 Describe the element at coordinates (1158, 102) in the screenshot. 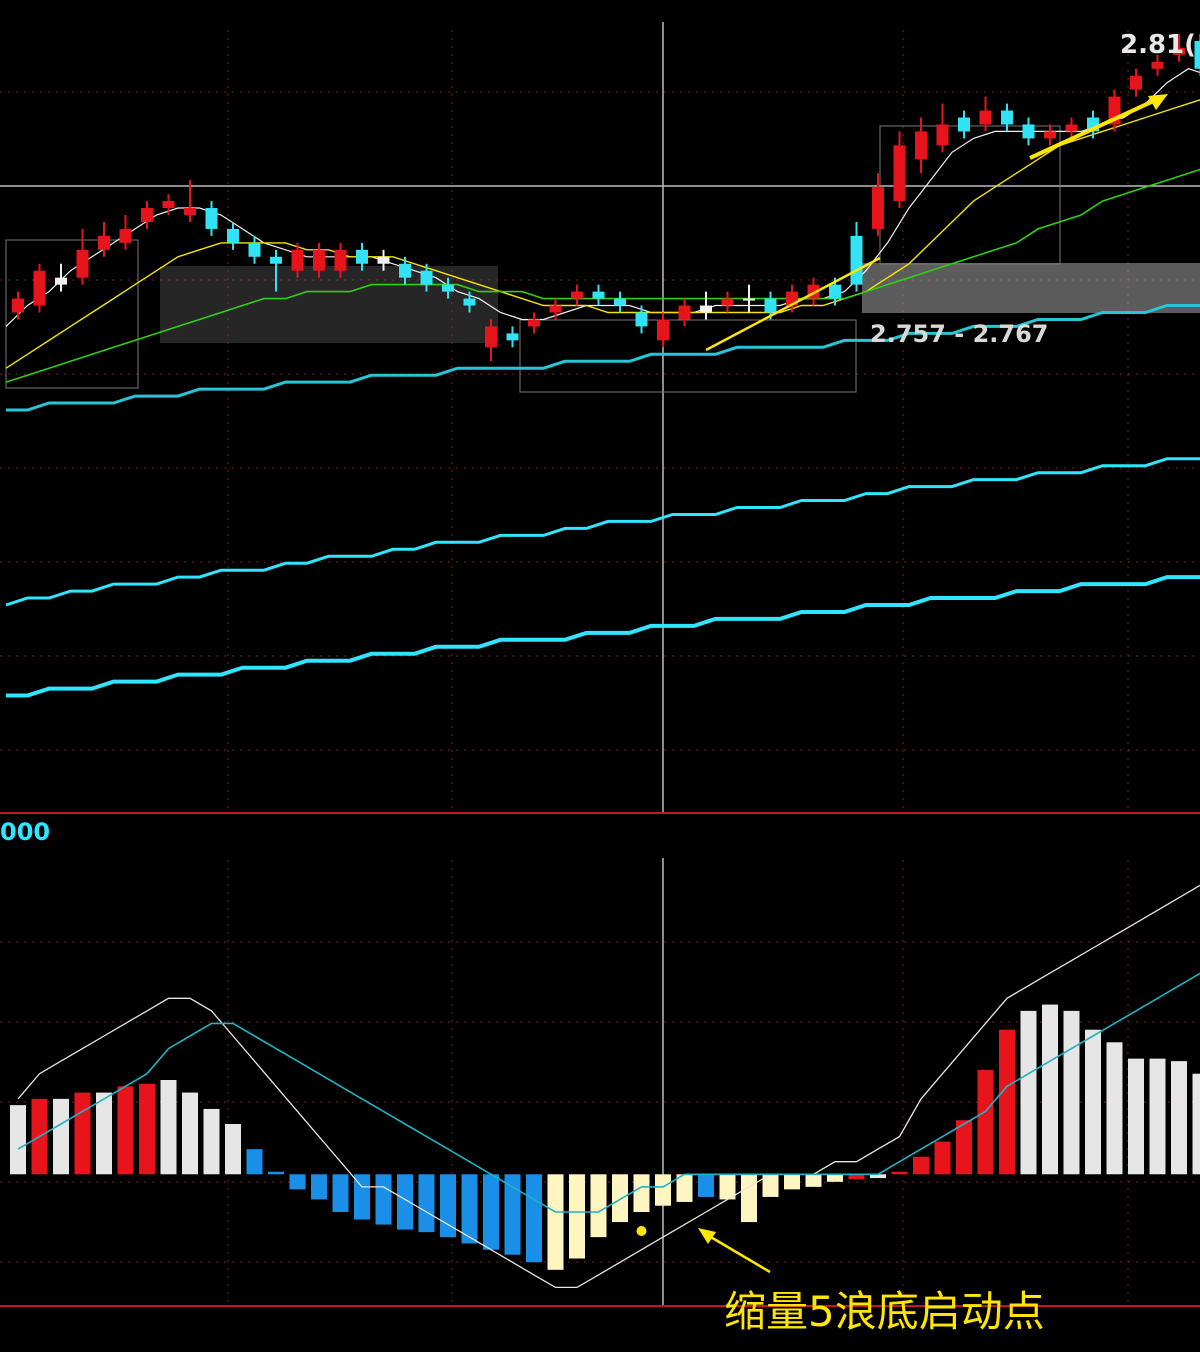

I see `trend-arrow-head` at that location.